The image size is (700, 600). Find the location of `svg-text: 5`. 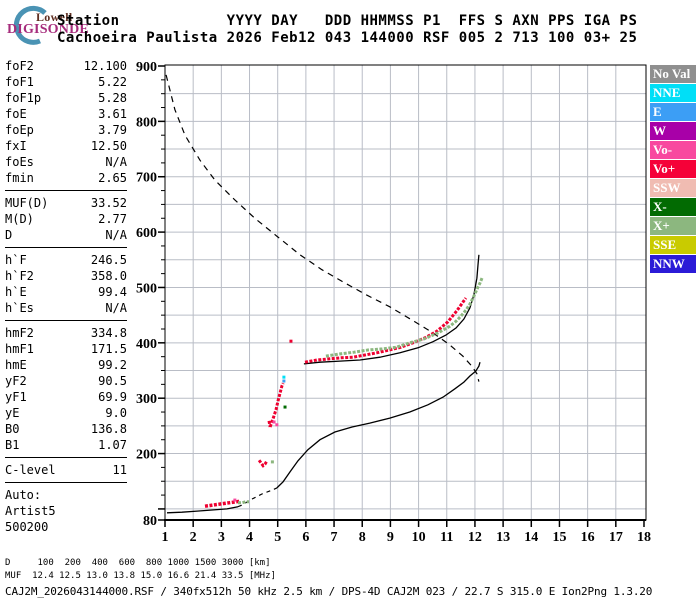

svg-text: 5 is located at coordinates (277, 537).